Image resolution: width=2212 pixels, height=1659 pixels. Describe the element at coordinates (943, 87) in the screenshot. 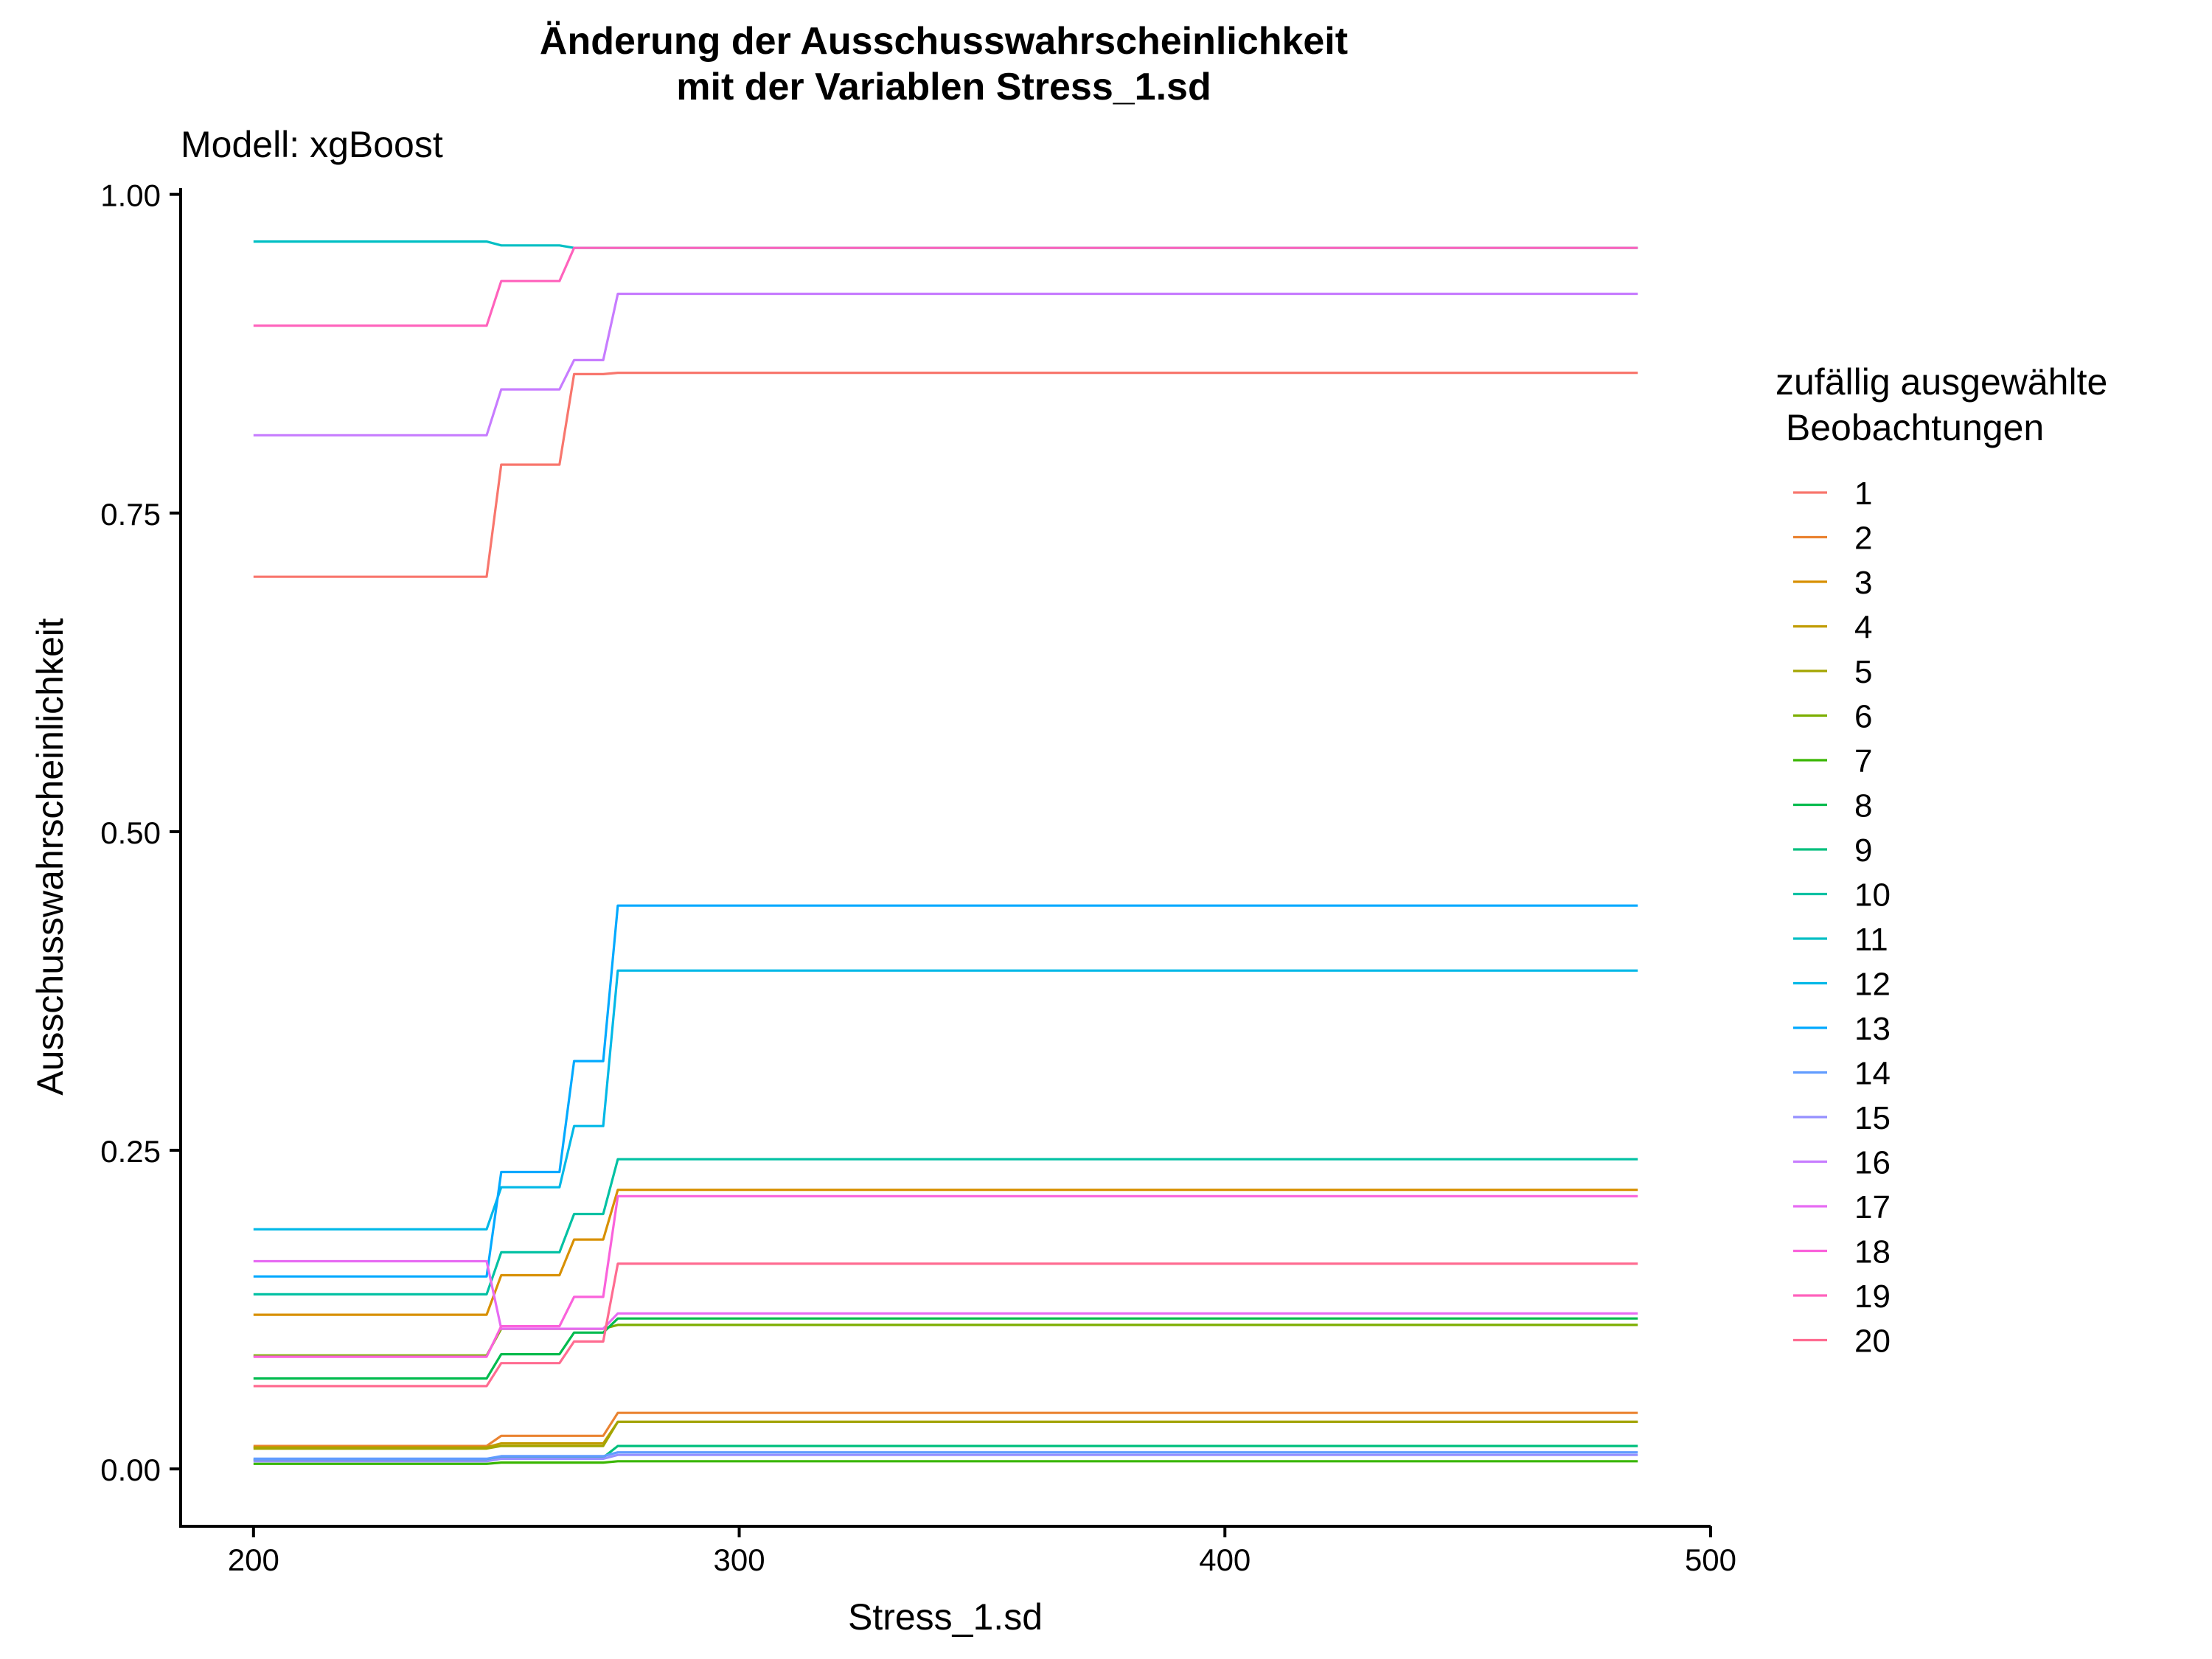

I see `chart-title-line2: mit der Variablen Stress_1.sd` at that location.